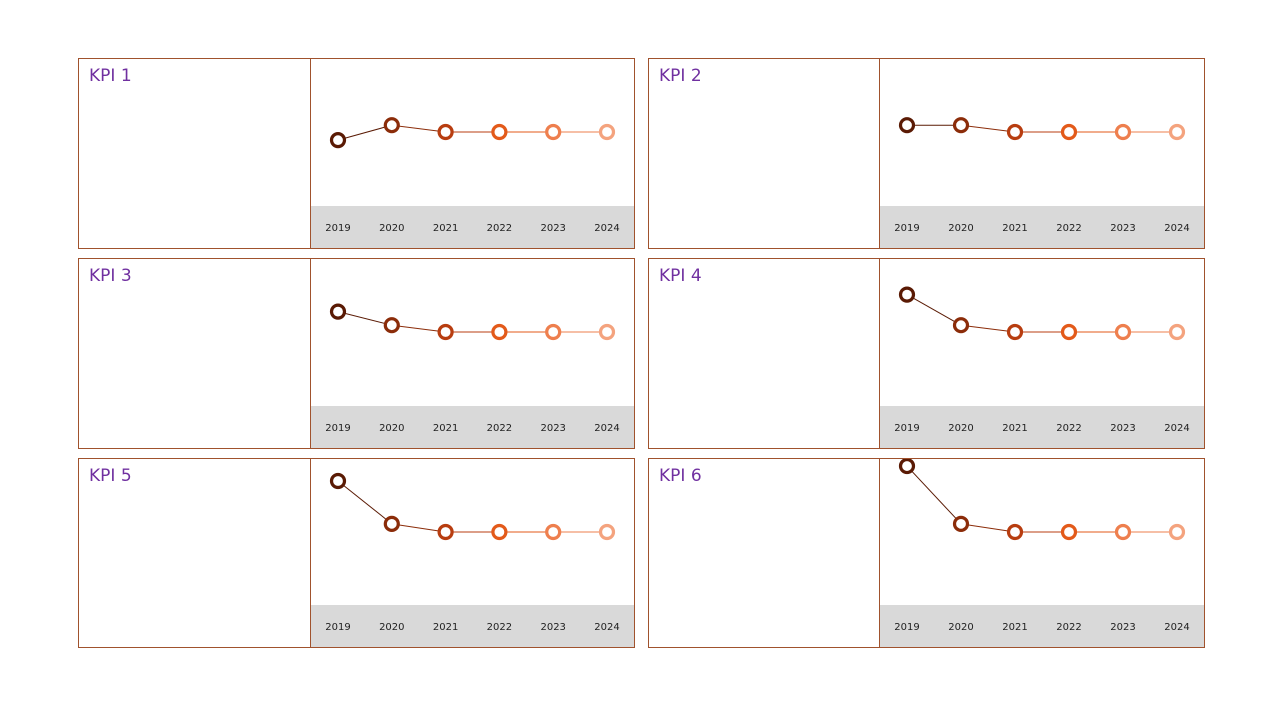 The image size is (1280, 720). I want to click on kpi-panel-4: KPI 4 2019 2020 2021 2022 2023 2024, so click(926, 353).